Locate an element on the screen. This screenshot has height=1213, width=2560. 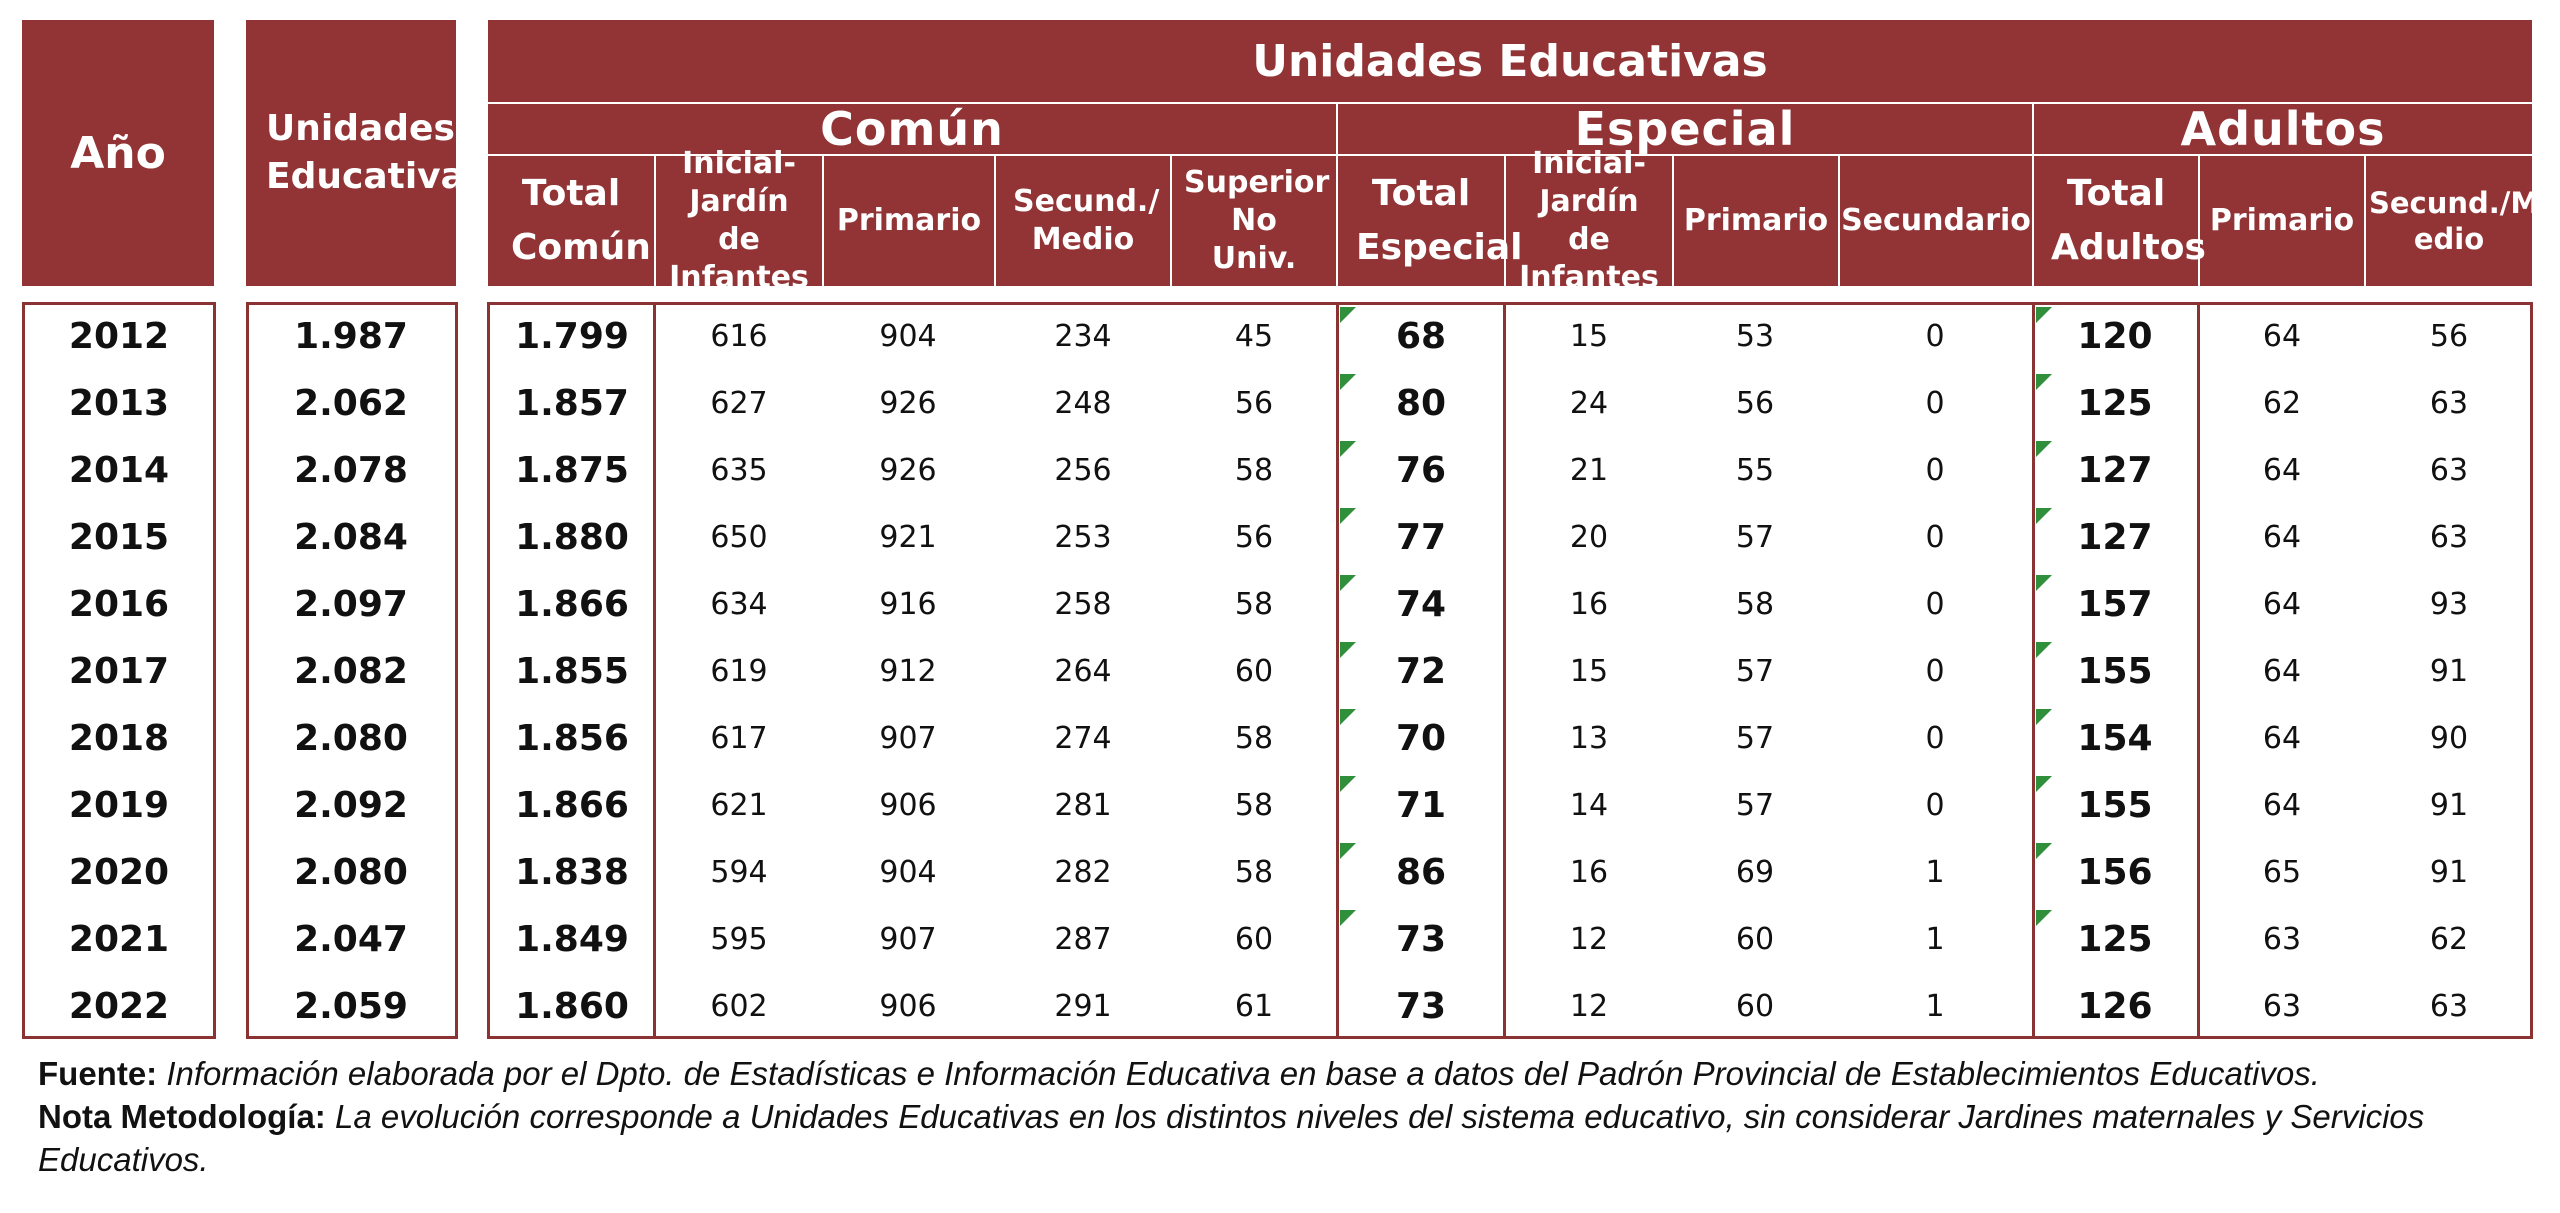
divider-after-especial is located at coordinates (2033, 670).